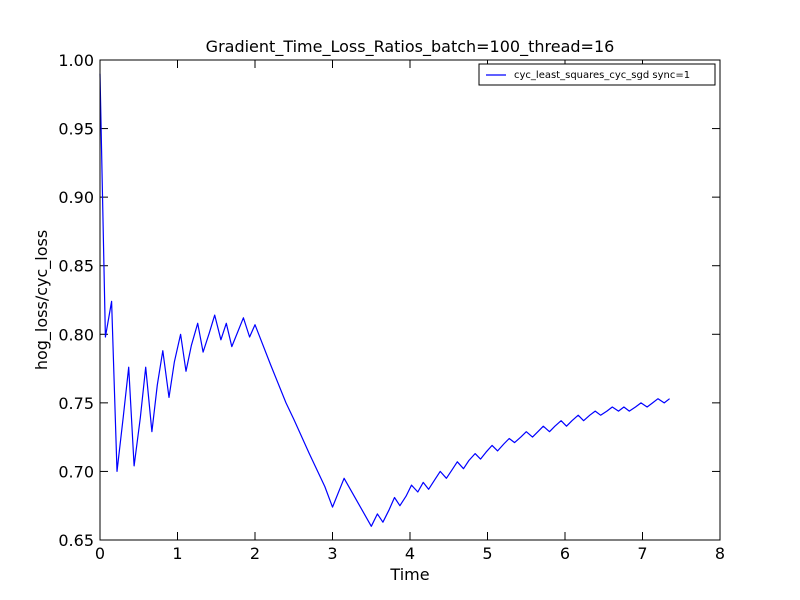 Image resolution: width=800 pixels, height=600 pixels. Describe the element at coordinates (76, 540) in the screenshot. I see `y-tick-label: 0.65` at that location.